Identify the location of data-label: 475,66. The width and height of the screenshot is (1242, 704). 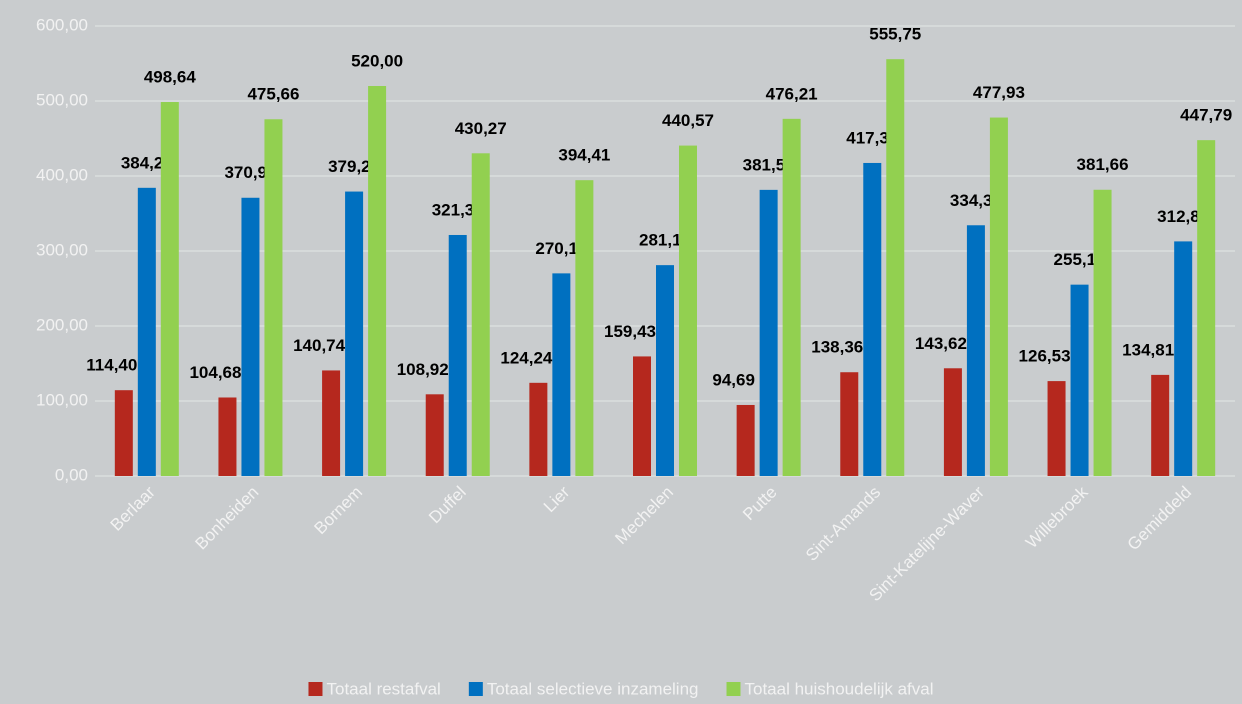
(273, 94).